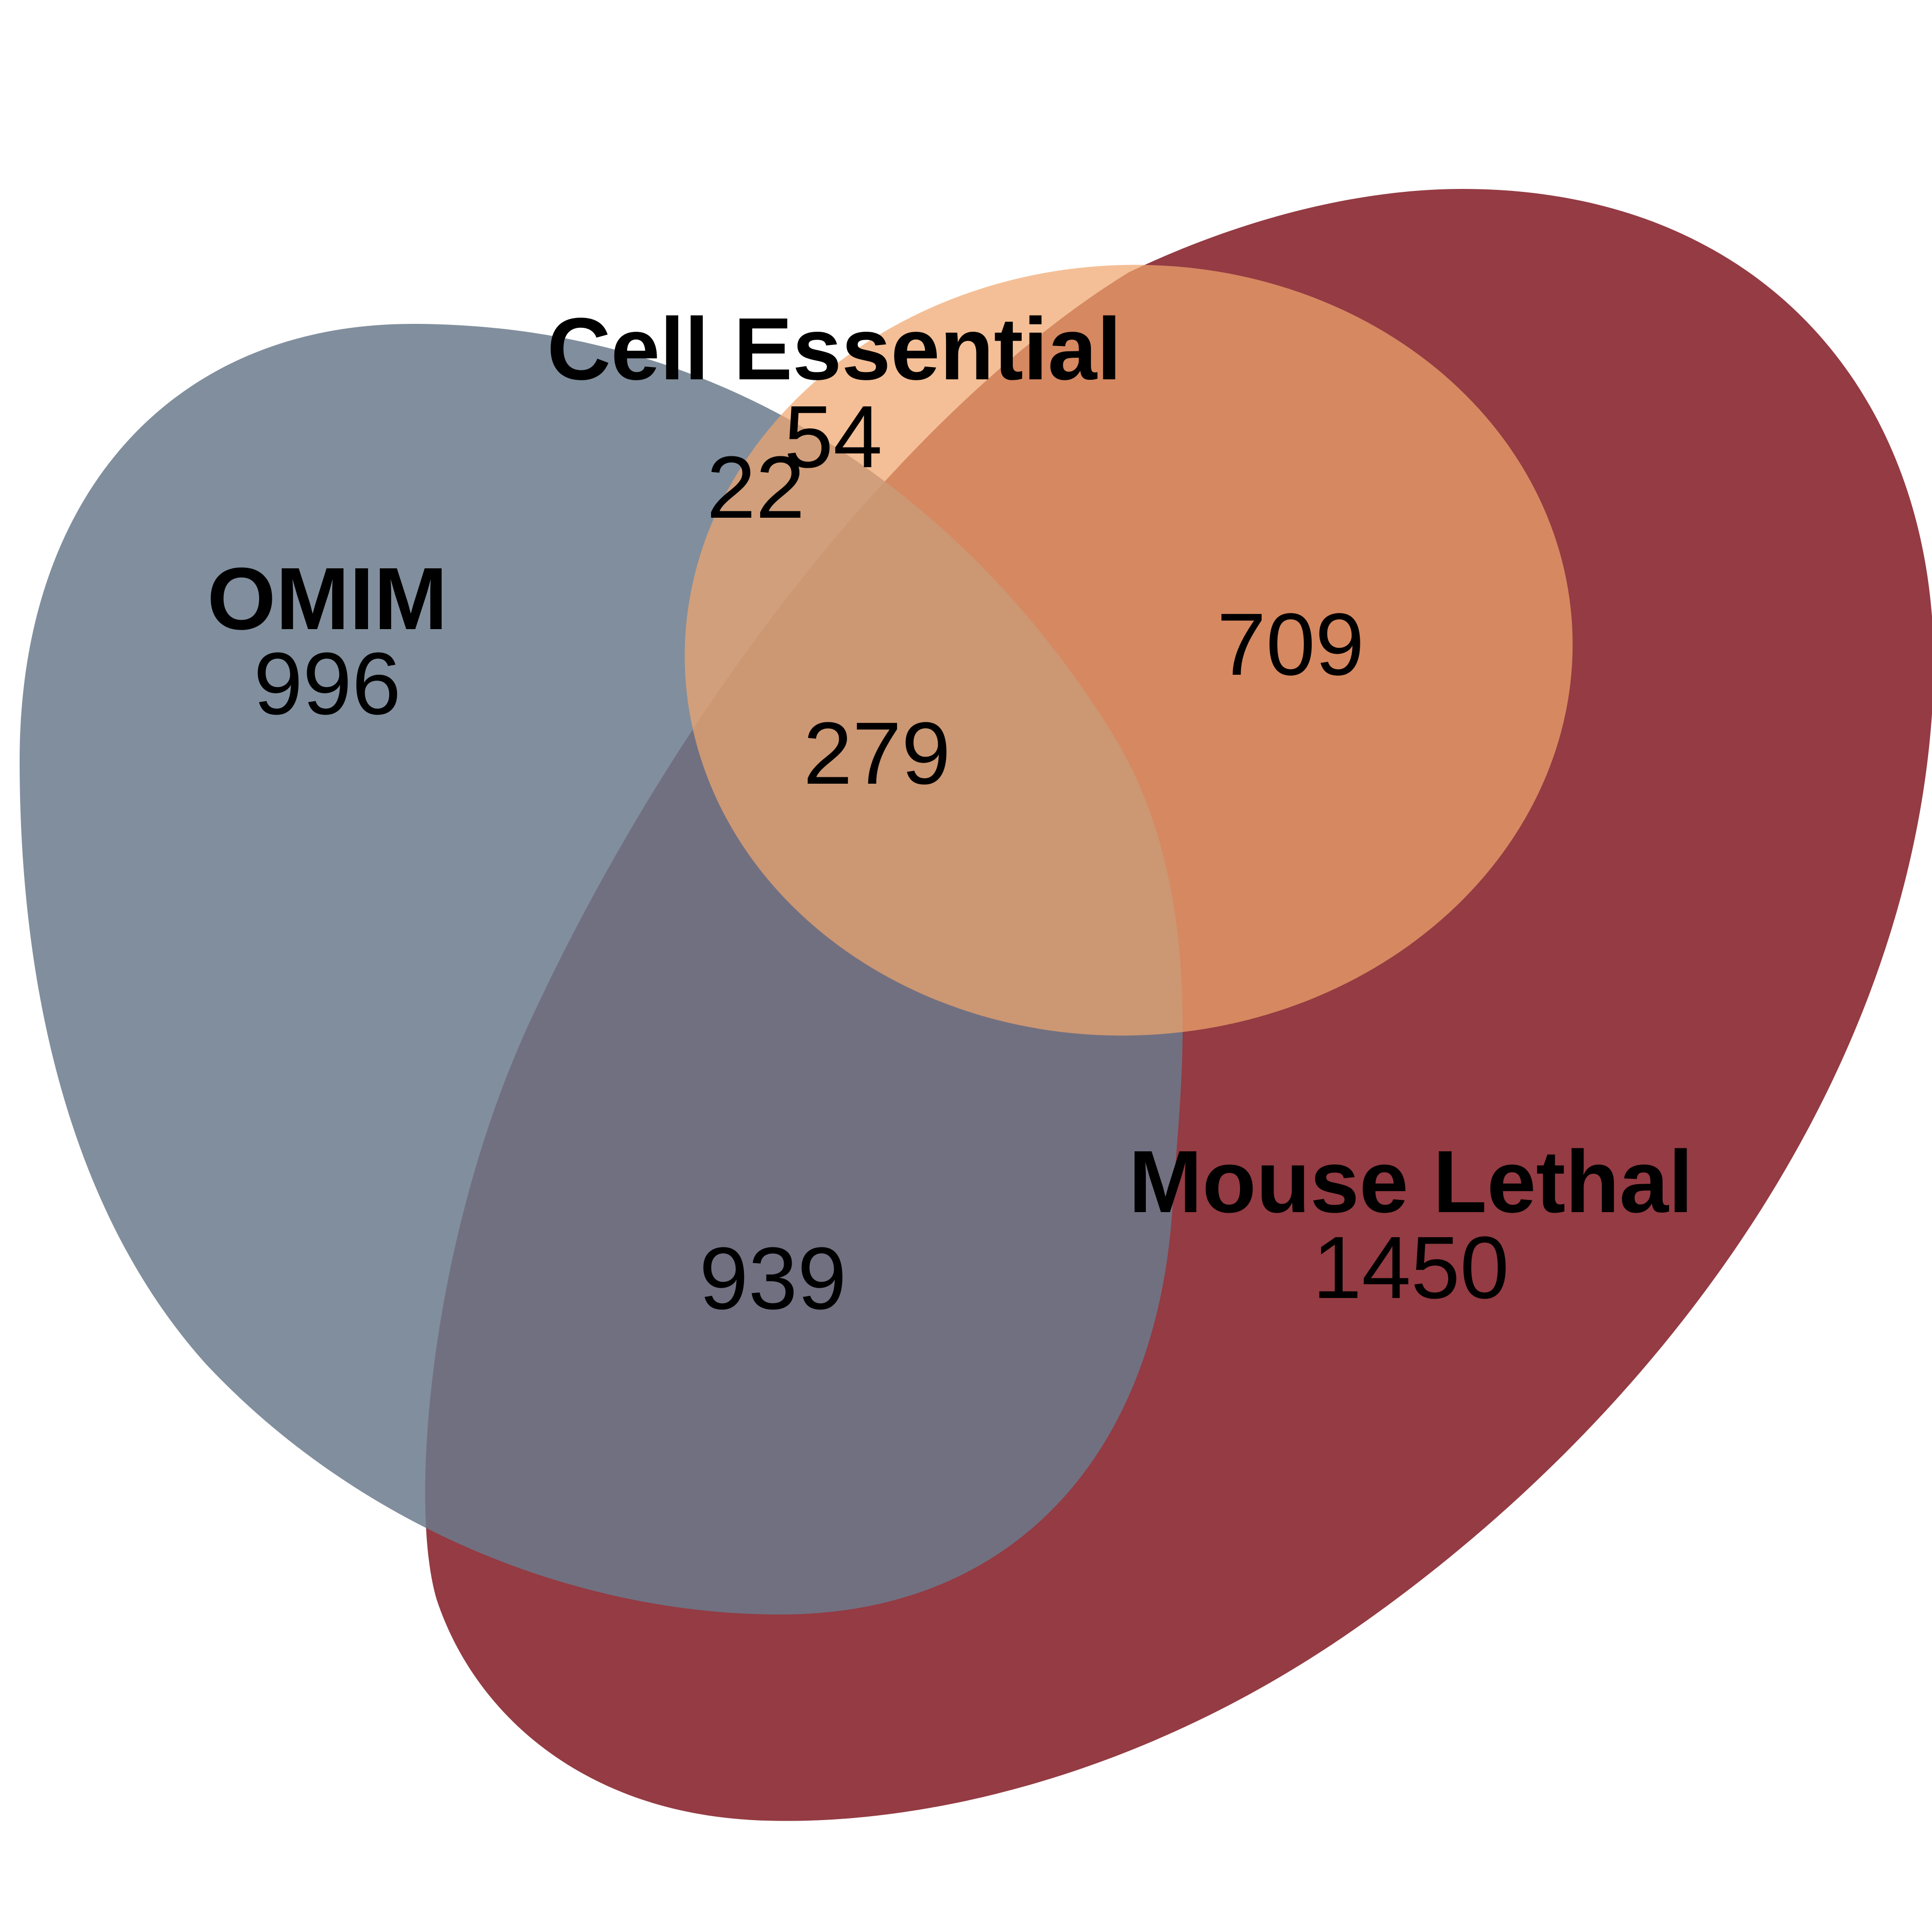 This screenshot has width=1932, height=1932. Describe the element at coordinates (1291, 644) in the screenshot. I see `mouse-lethal-cell-essential-count: 709` at that location.